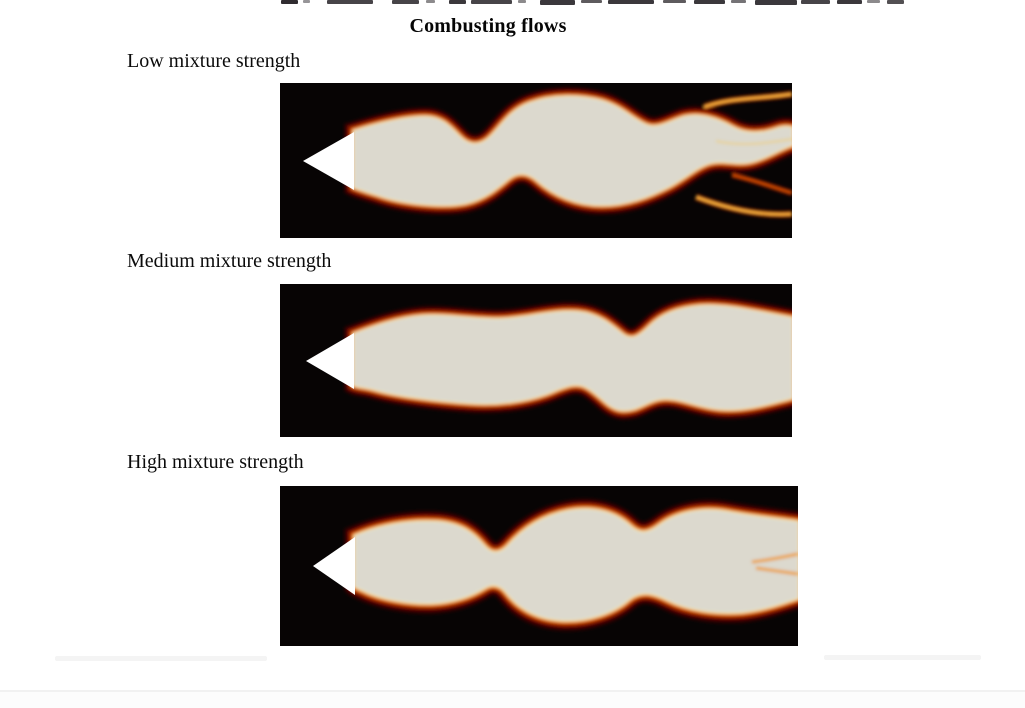 This screenshot has height=708, width=1025. Describe the element at coordinates (229, 261) in the screenshot. I see `figure-label-medium: Medium mixture strength` at that location.